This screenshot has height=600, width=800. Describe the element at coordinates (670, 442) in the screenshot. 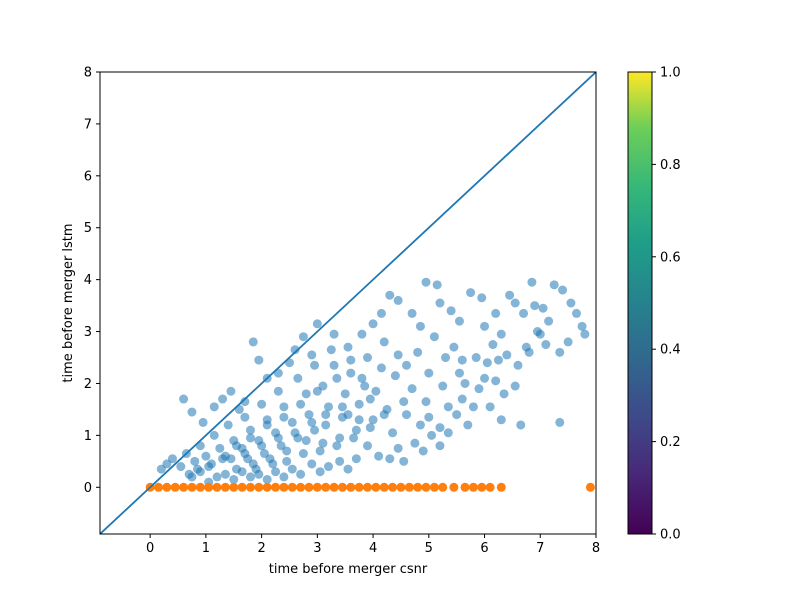

I see `colorbar-tick-label: 0.2` at that location.